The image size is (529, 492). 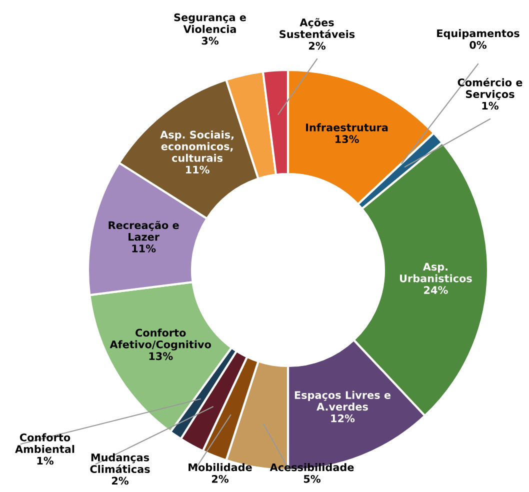 I want to click on slice-label: Asp. Urbanisticos, so click(x=436, y=272).